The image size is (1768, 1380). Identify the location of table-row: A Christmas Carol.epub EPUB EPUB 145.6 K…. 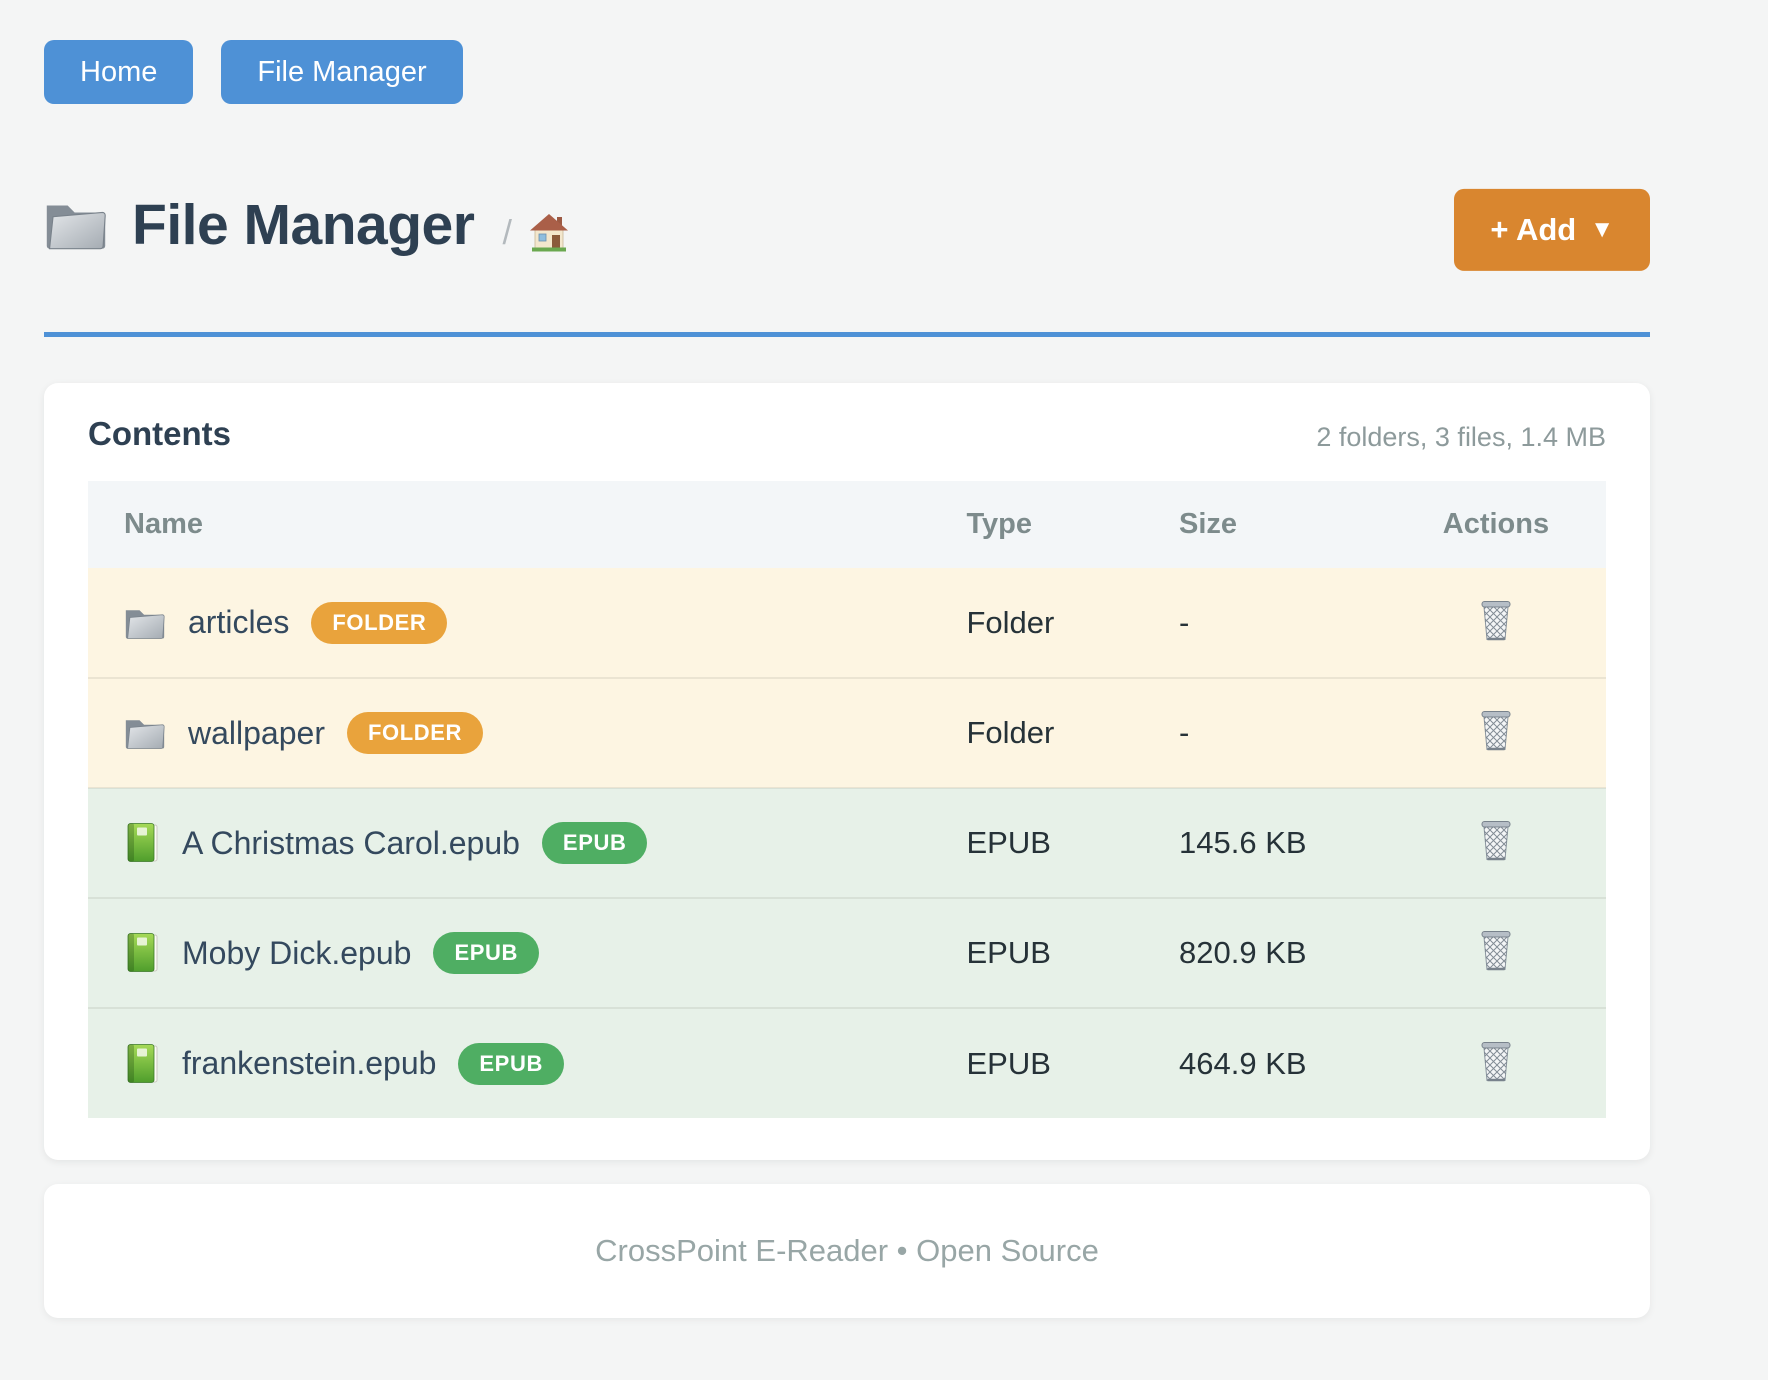
(847, 843).